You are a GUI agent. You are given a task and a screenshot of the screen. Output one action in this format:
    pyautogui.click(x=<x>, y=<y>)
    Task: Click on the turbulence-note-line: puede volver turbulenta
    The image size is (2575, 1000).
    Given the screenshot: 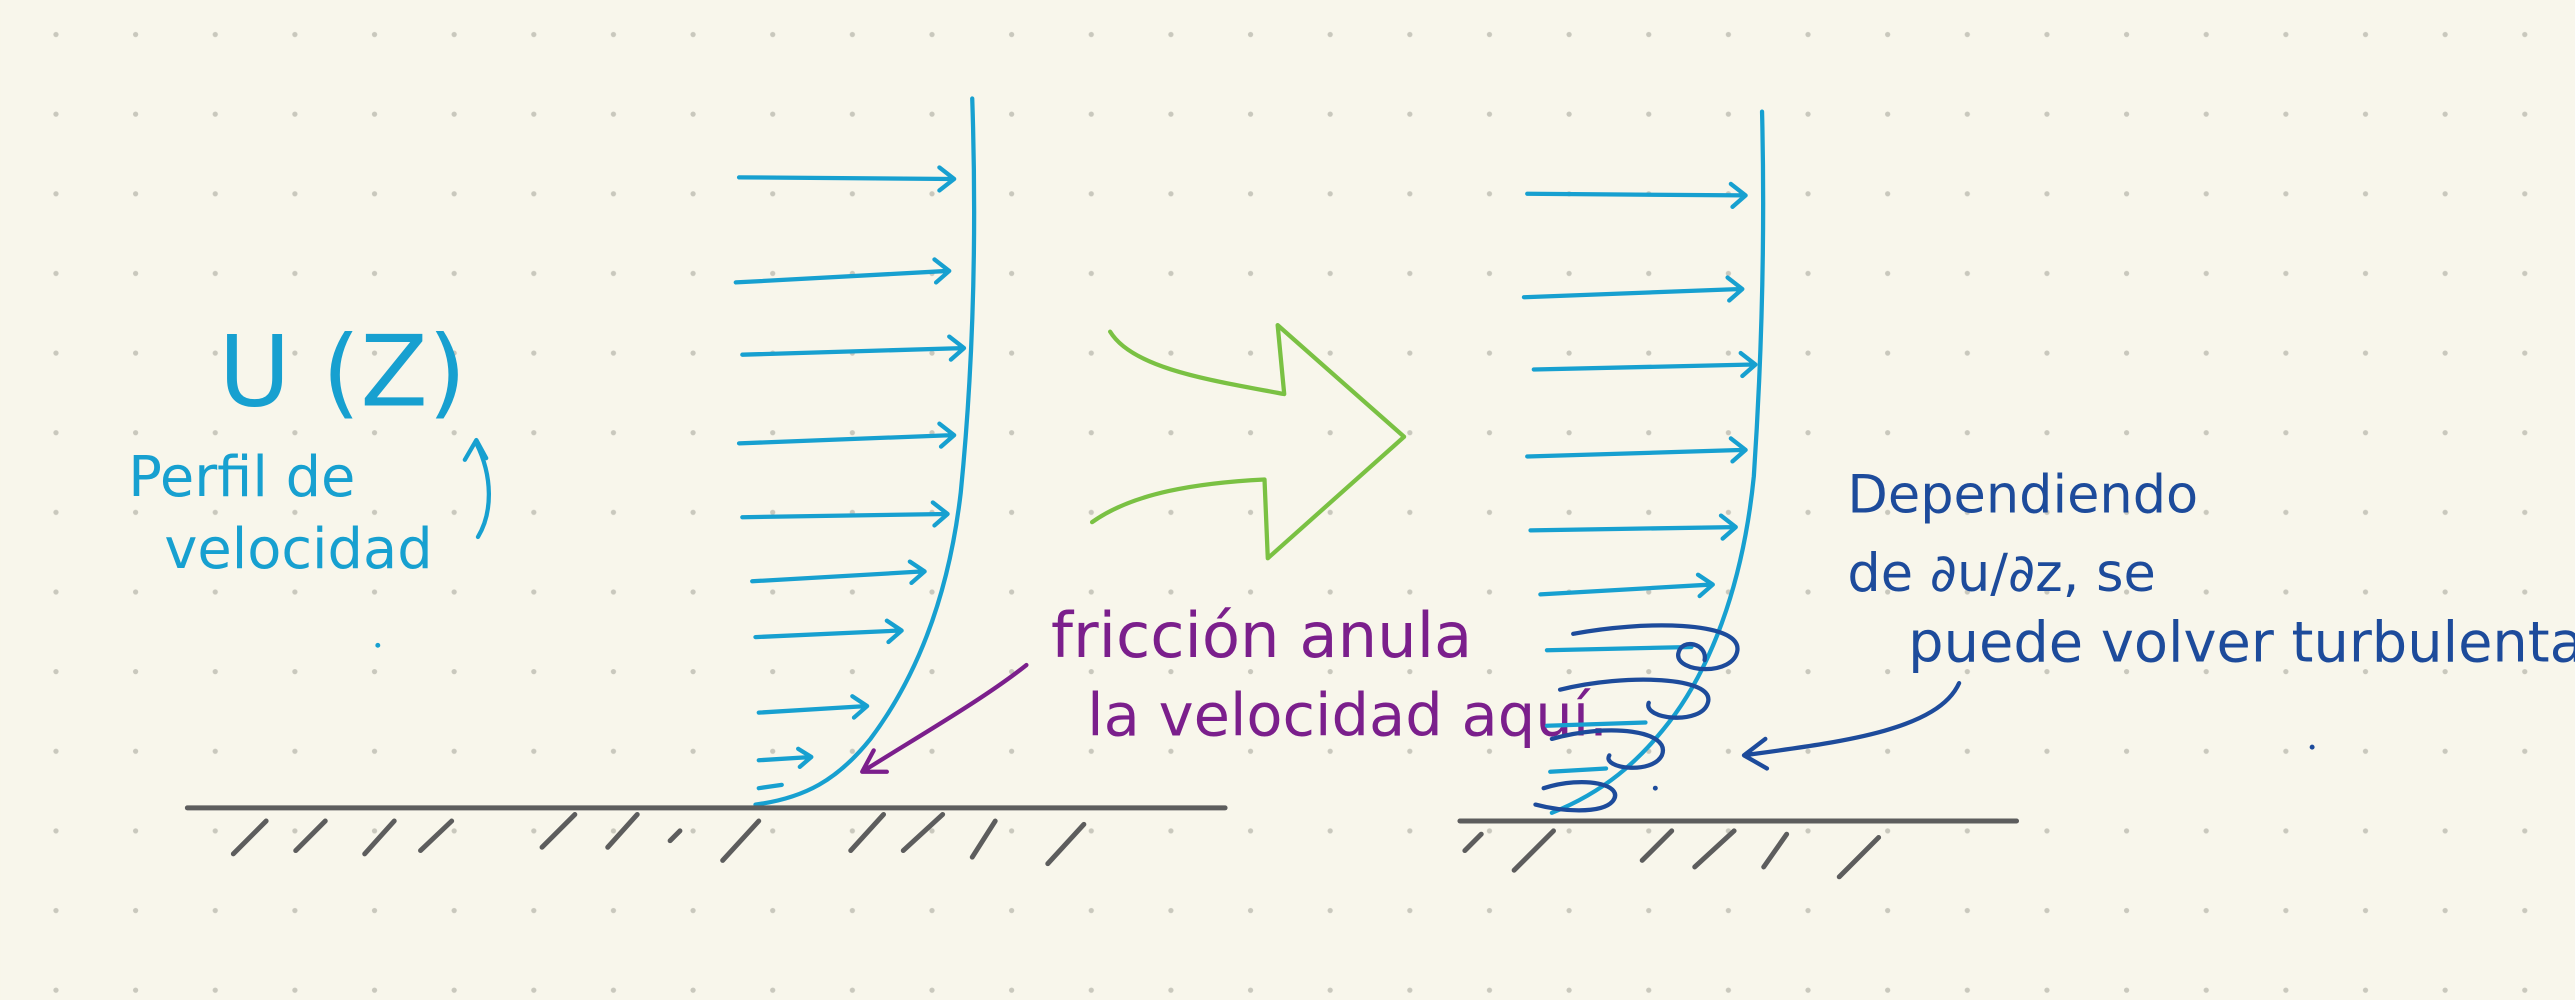 What is the action you would take?
    pyautogui.click(x=2241, y=643)
    